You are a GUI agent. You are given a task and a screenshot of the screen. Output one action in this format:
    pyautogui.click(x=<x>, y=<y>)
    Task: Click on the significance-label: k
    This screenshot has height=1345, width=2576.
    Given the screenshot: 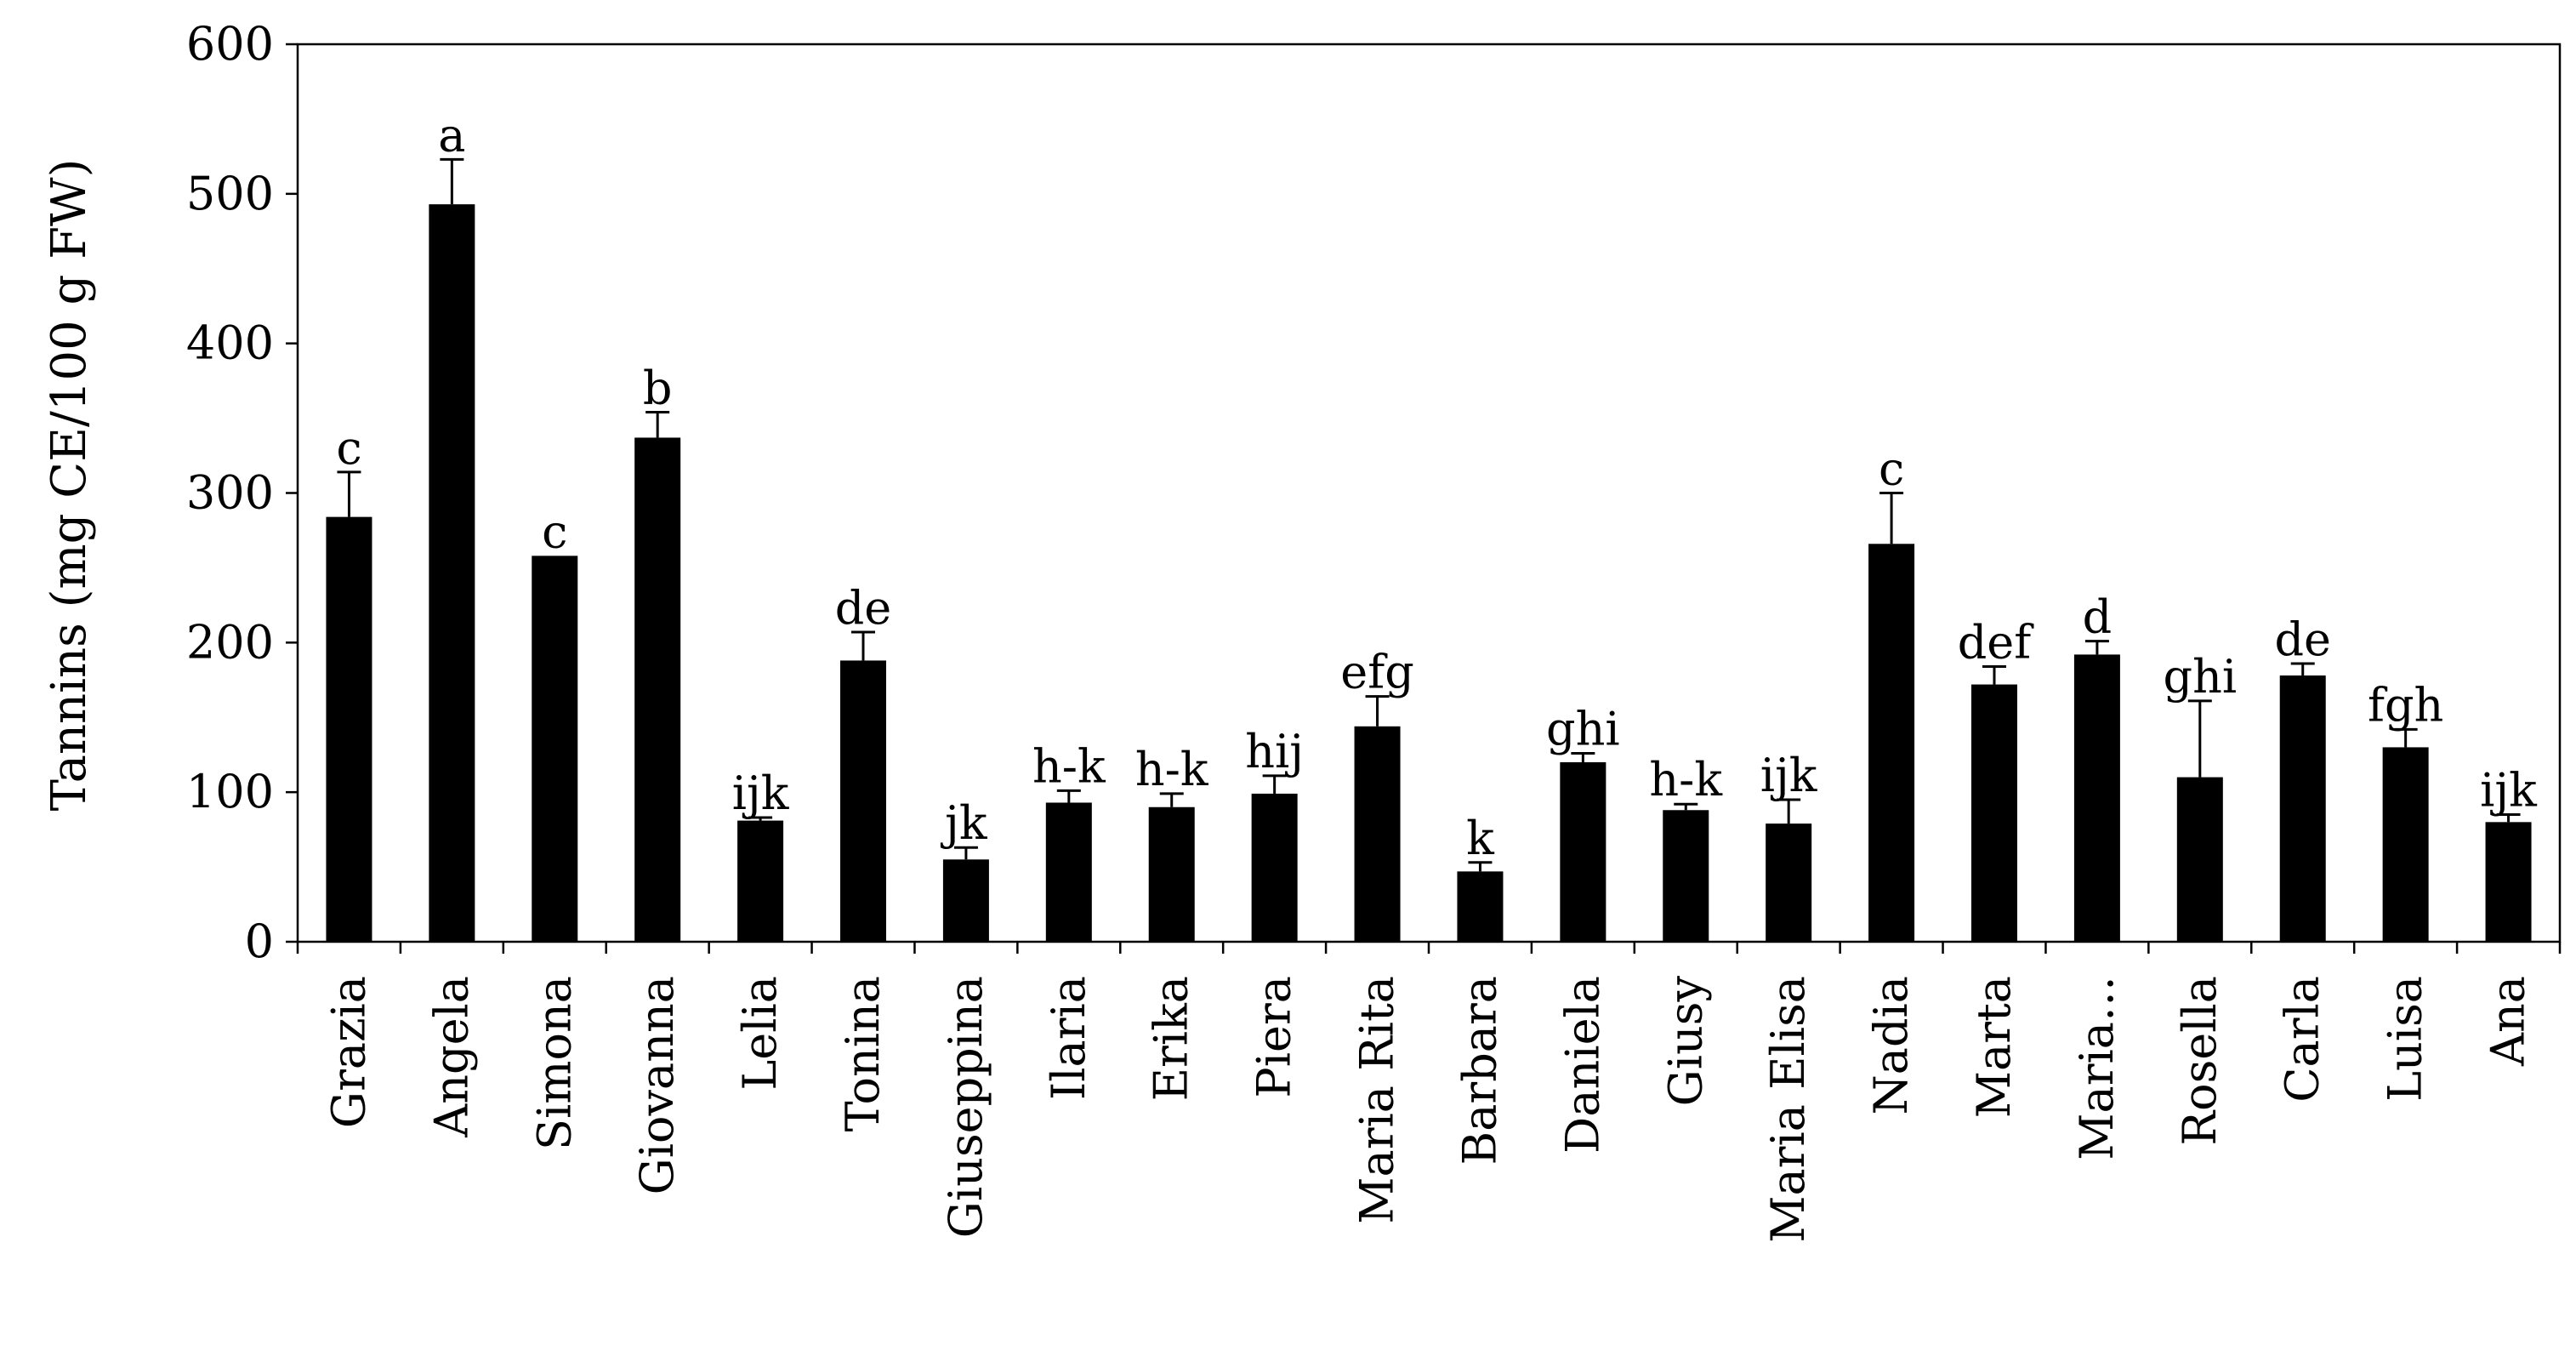 What is the action you would take?
    pyautogui.click(x=1480, y=838)
    